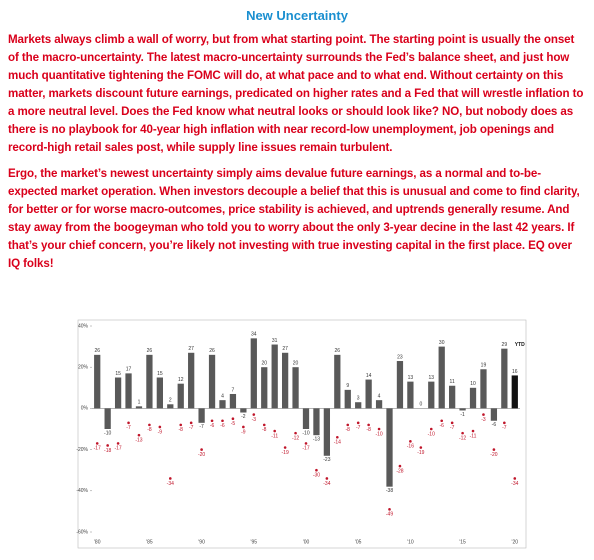 Image resolution: width=594 pixels, height=560 pixels. What do you see at coordinates (138, 441) in the screenshot?
I see `decline-label: -13` at bounding box center [138, 441].